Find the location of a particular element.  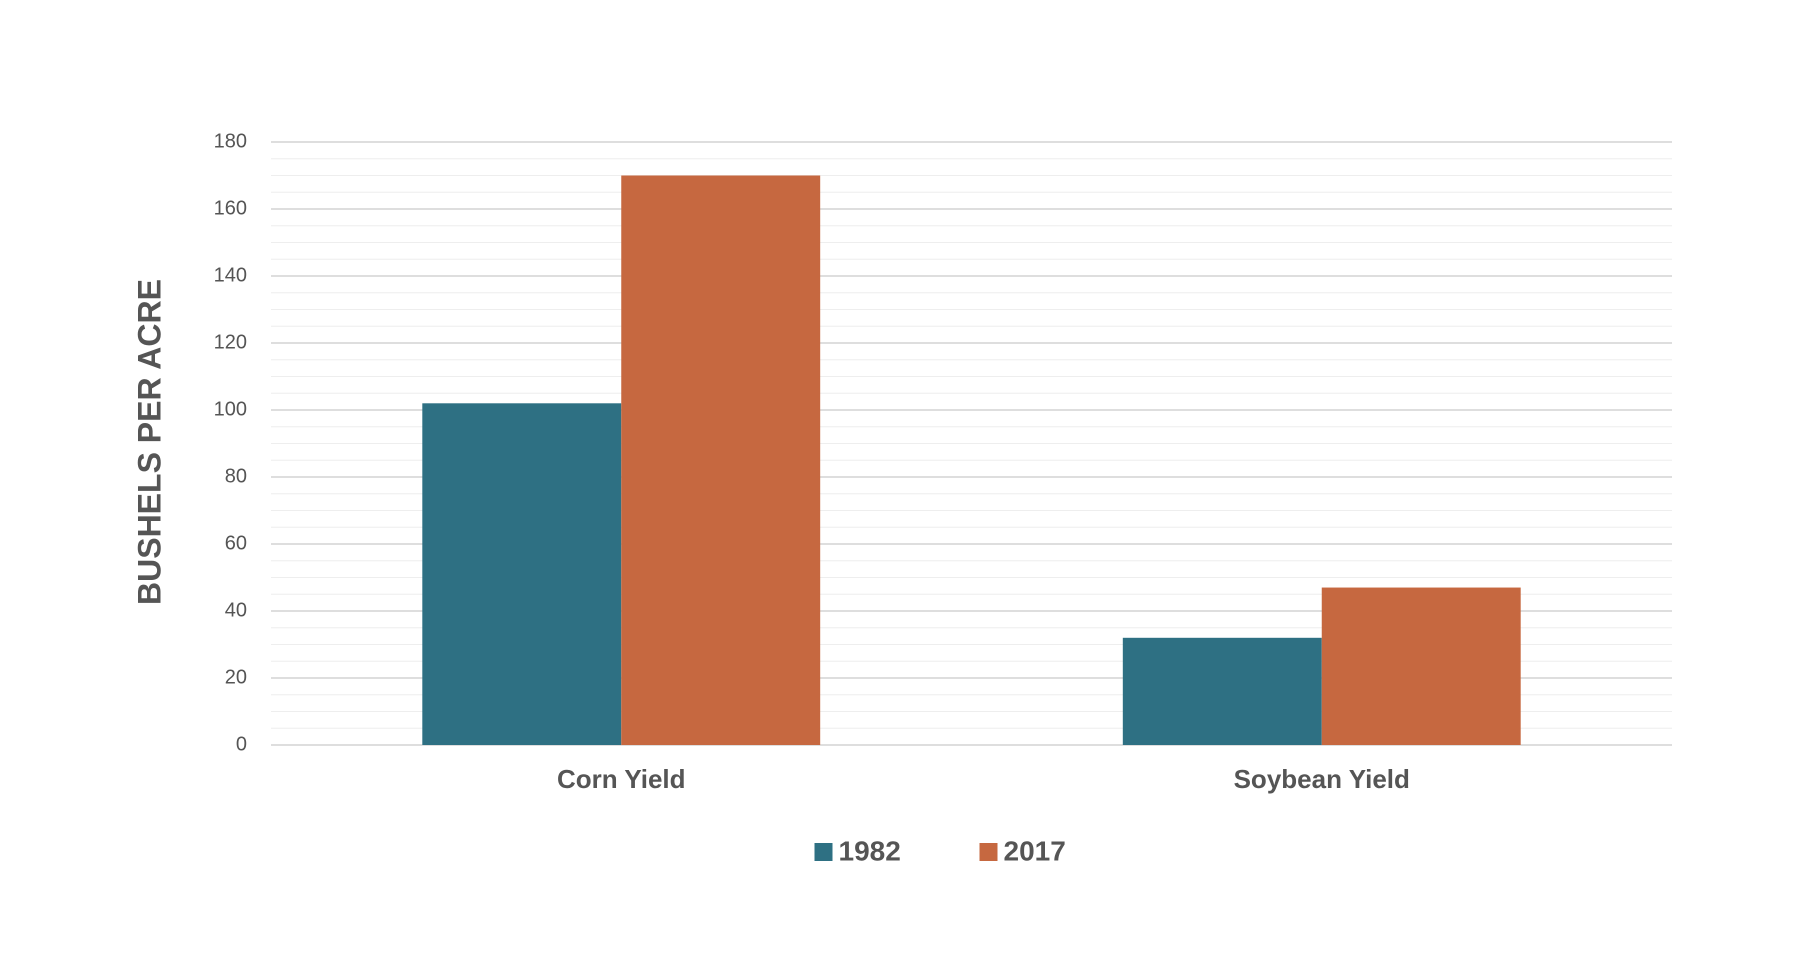

legend-label: 2017 is located at coordinates (1035, 850).